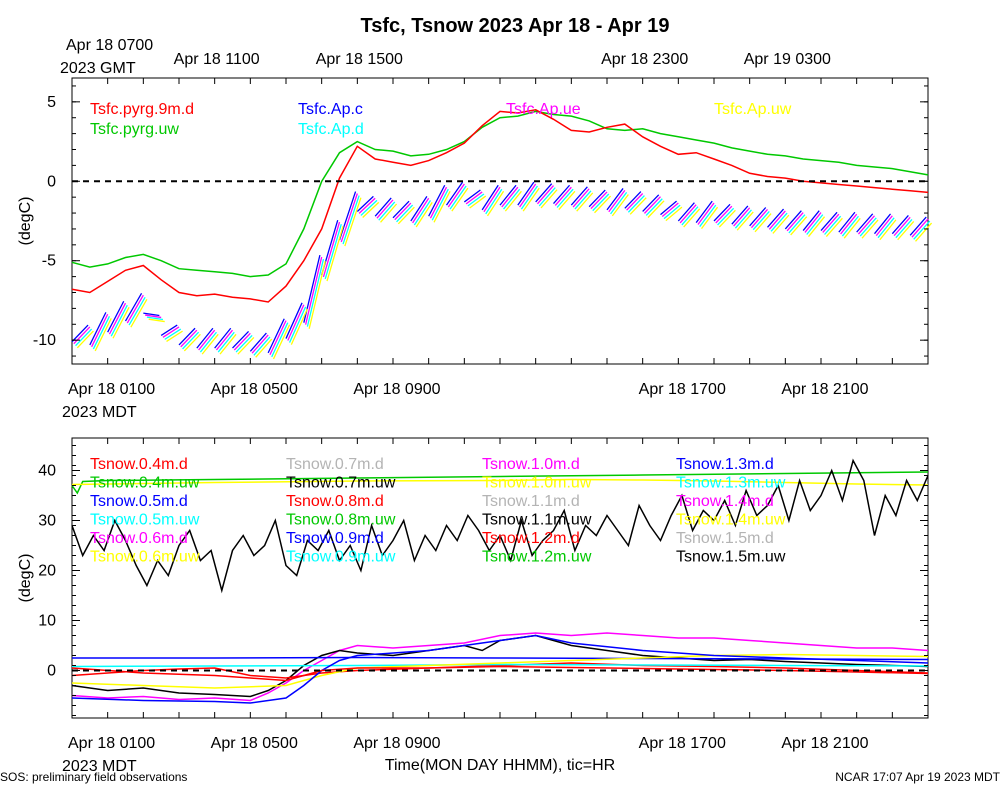  What do you see at coordinates (531, 538) in the screenshot?
I see `tsnow-legend-tsnow-1-2m-d: Tsnow.1.2m.d` at bounding box center [531, 538].